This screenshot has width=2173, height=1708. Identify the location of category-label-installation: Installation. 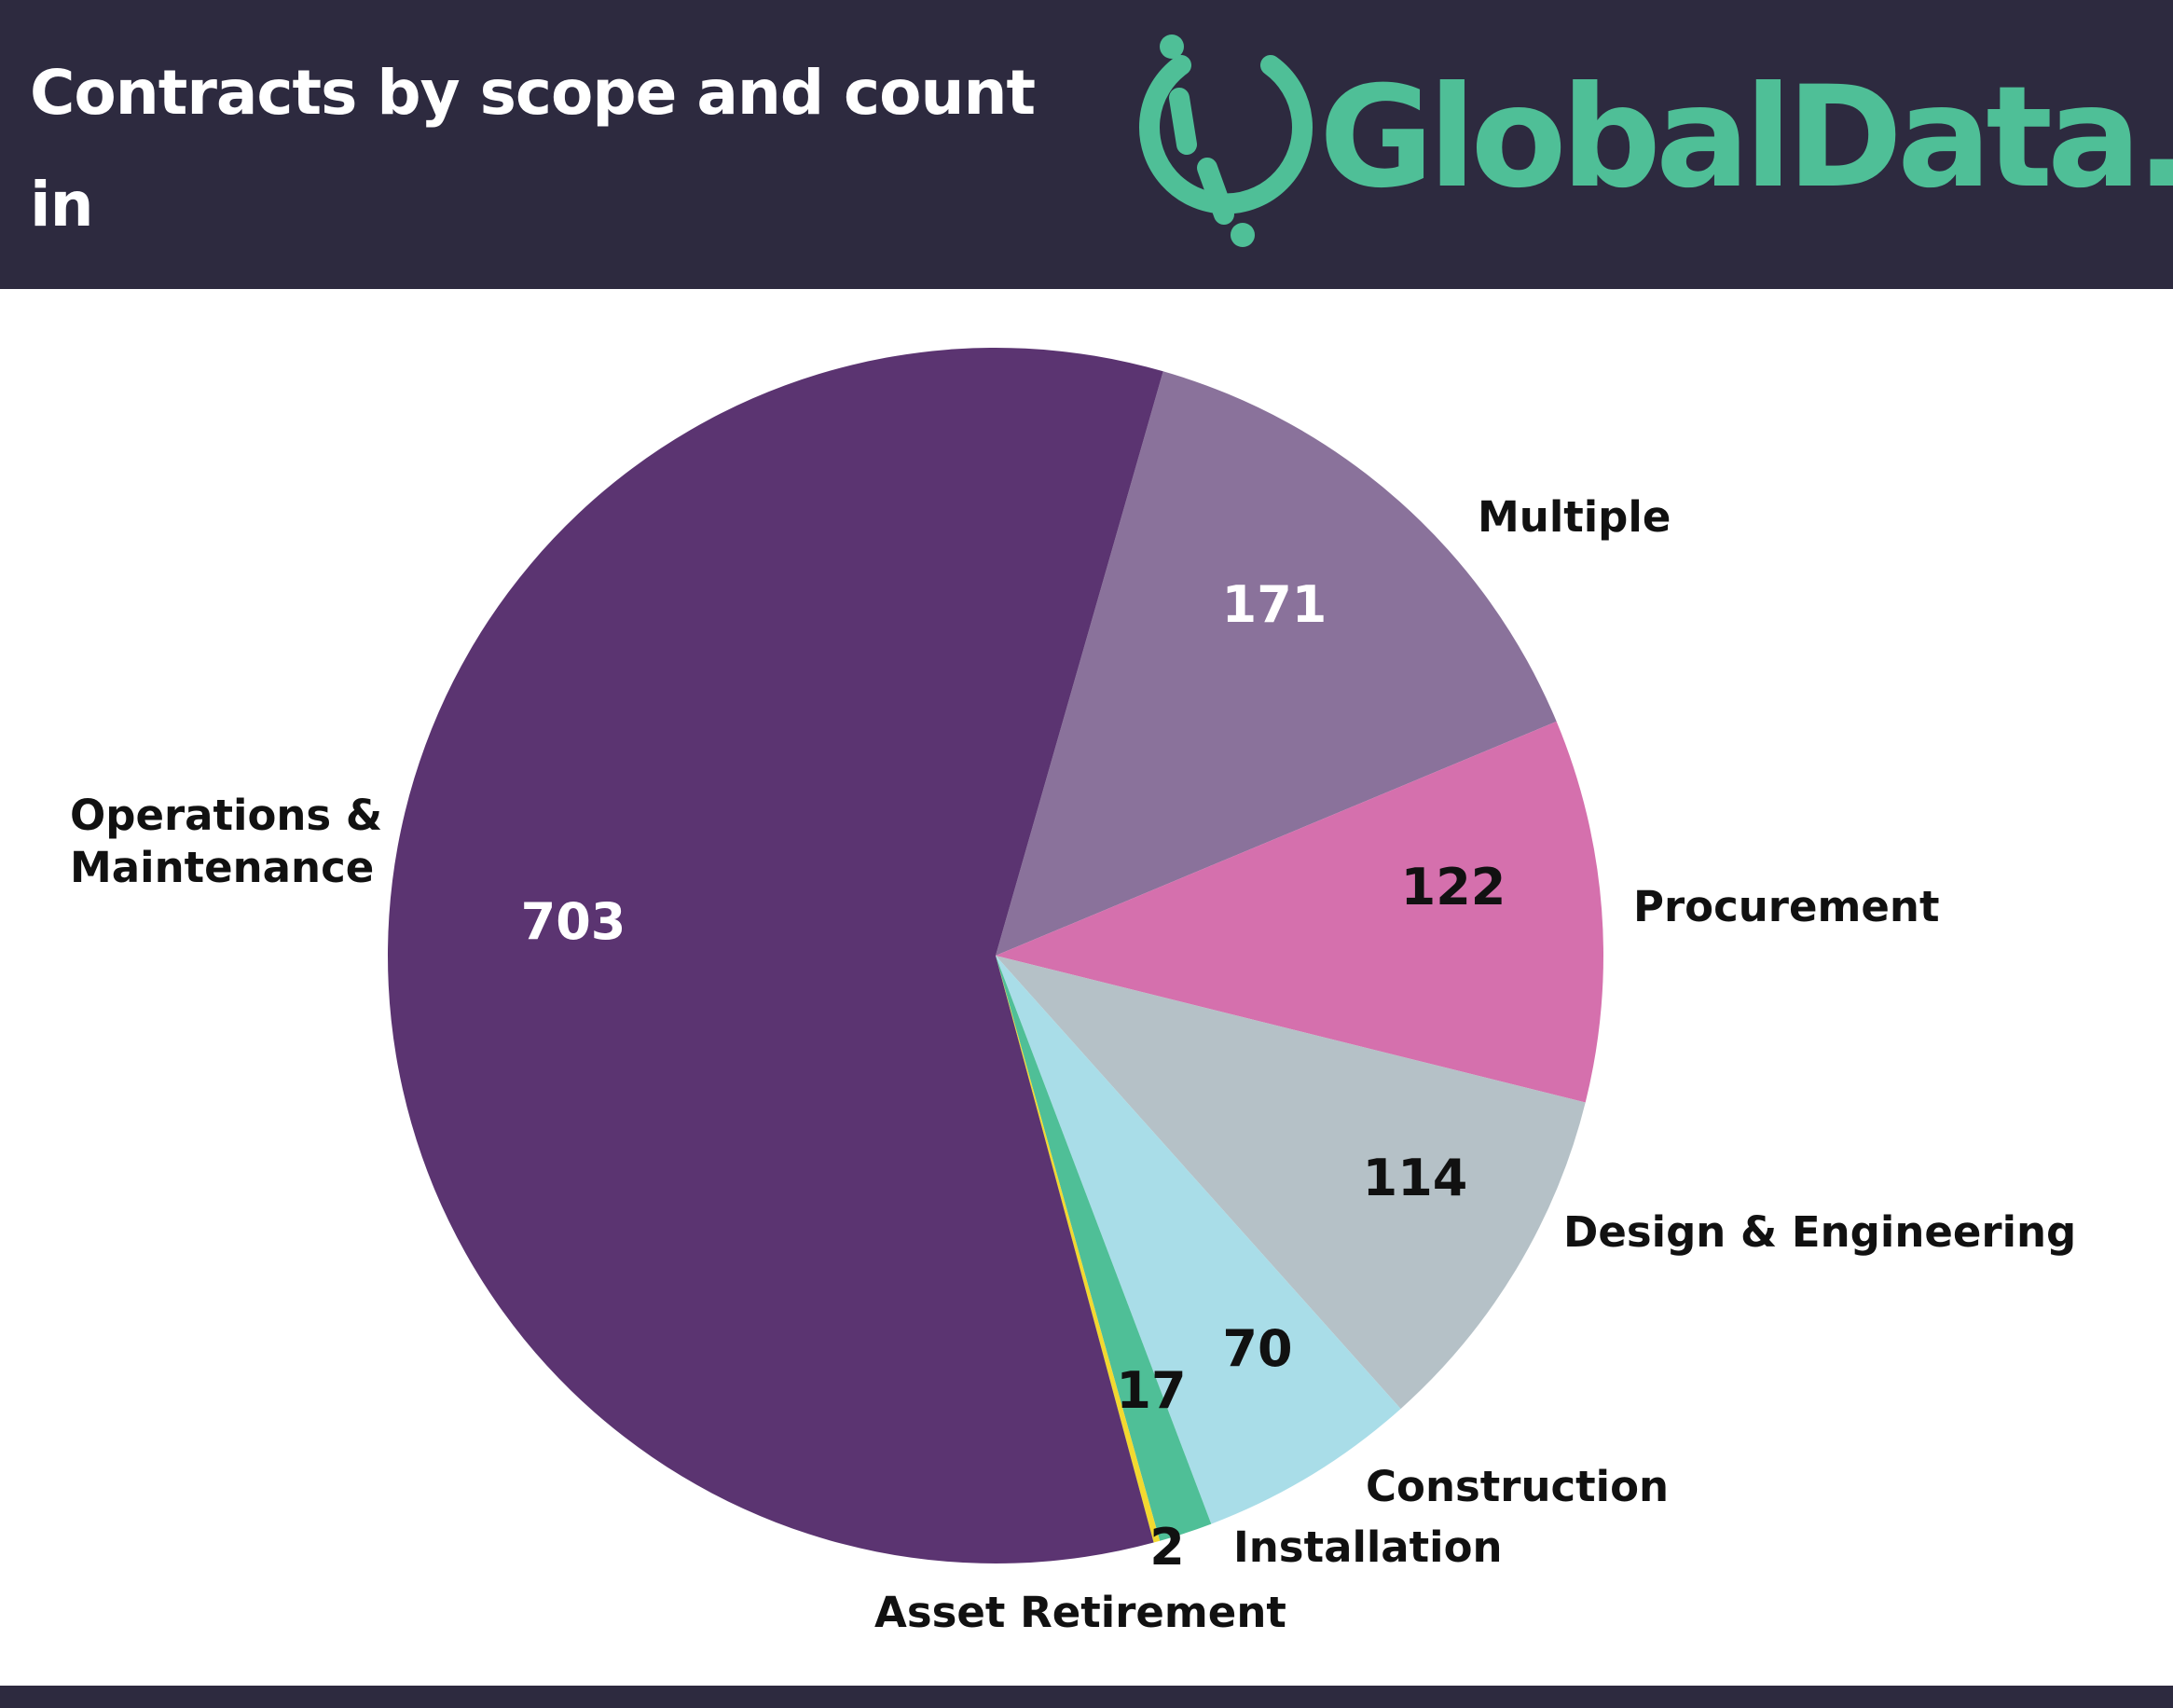
(1368, 1547).